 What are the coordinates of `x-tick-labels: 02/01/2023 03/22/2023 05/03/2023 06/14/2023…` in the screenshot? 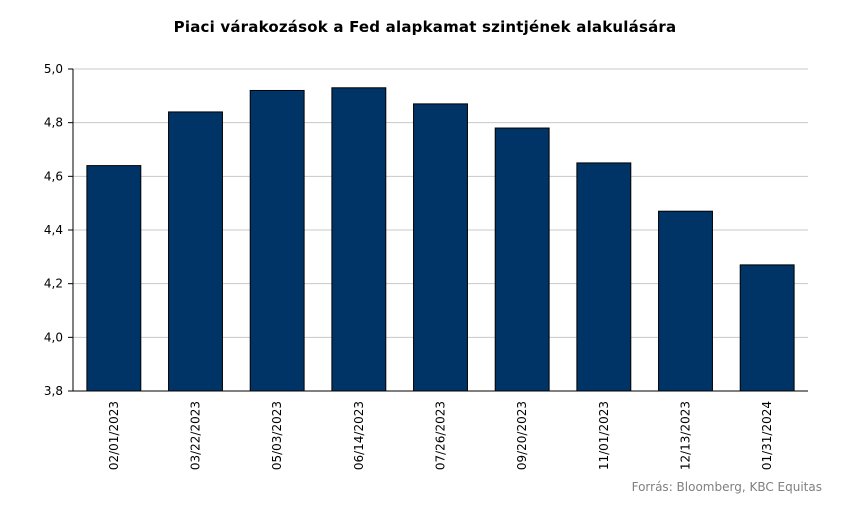 It's located at (440, 435).